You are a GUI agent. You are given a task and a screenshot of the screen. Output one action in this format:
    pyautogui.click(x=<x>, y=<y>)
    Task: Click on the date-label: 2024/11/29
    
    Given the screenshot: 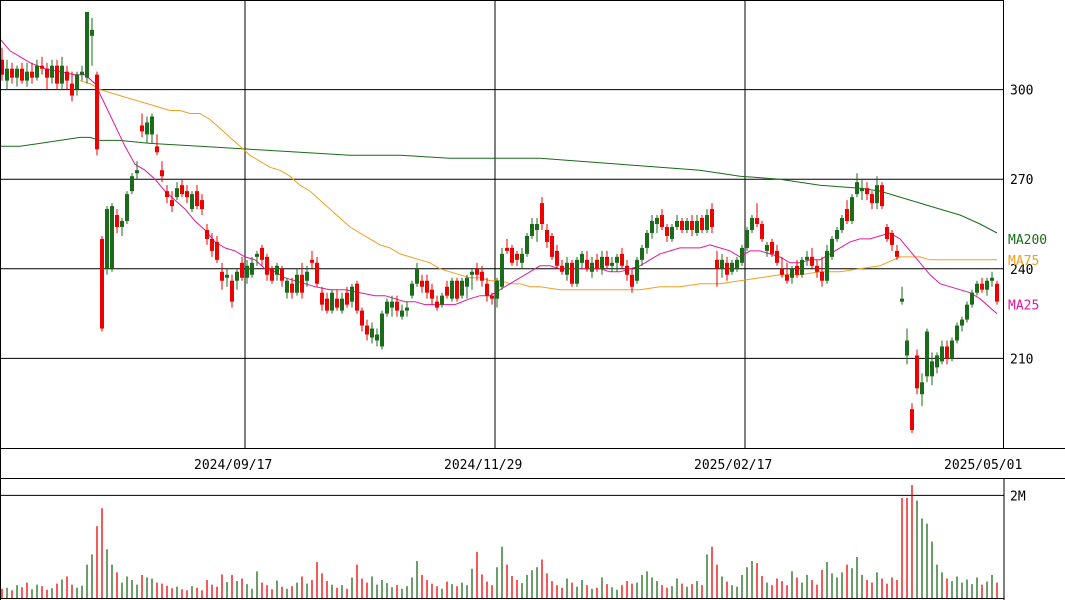 What is the action you would take?
    pyautogui.click(x=483, y=465)
    